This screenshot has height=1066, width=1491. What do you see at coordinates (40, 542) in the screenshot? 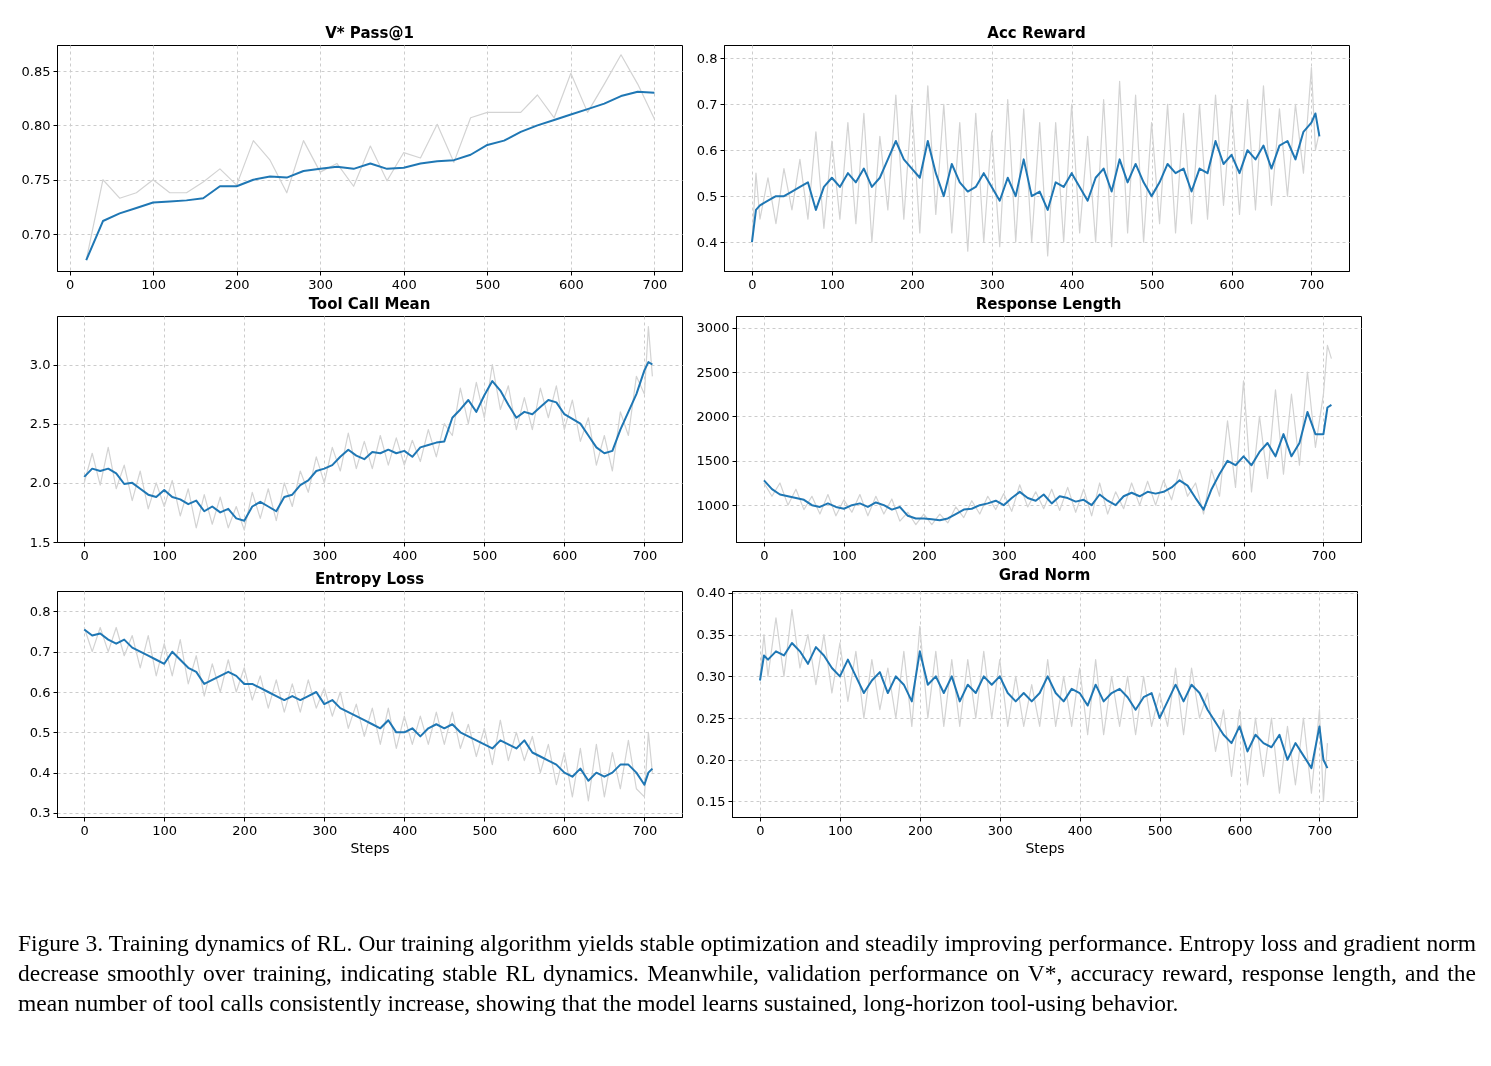
I see `y-tick-label: 1.5` at bounding box center [40, 542].